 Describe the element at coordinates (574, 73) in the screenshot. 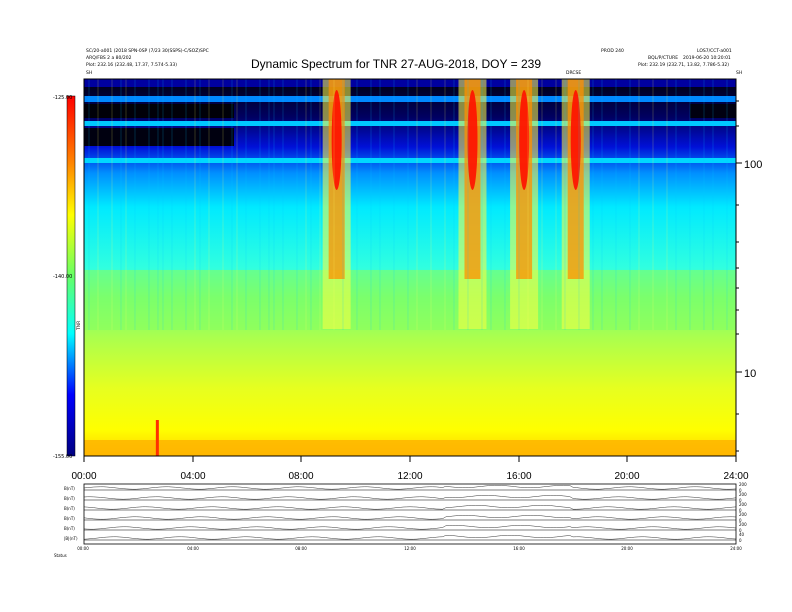

I see `marker-mid: DRCSE` at that location.